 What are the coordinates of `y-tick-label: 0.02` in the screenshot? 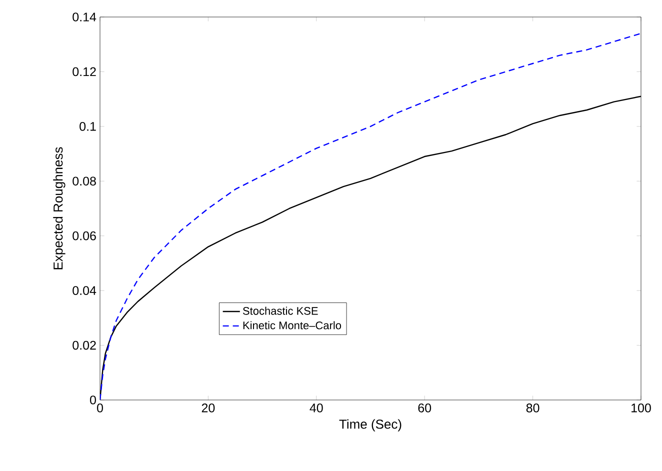 It's located at (84, 345).